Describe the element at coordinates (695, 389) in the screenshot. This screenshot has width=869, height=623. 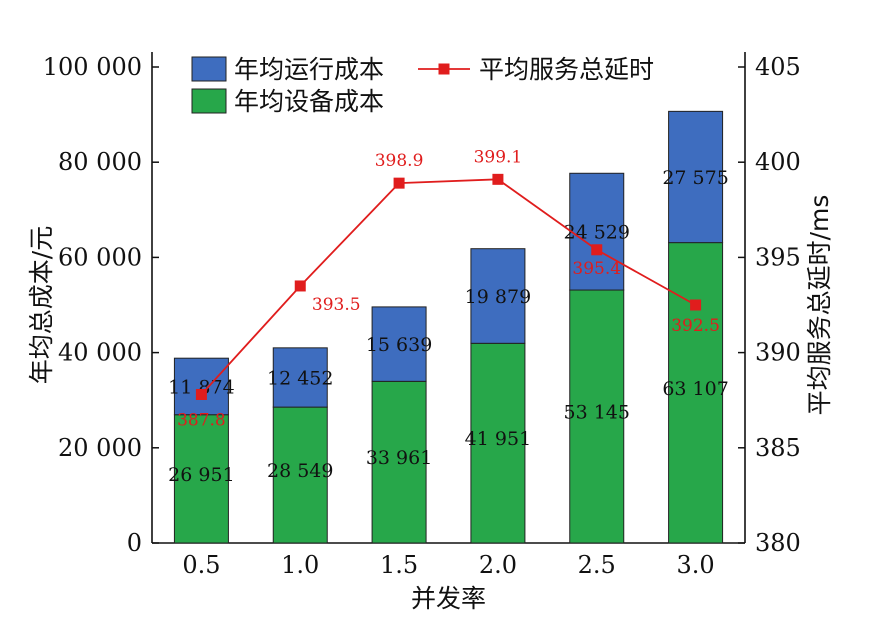
I see `bar-label-device-cost: 63 107` at that location.